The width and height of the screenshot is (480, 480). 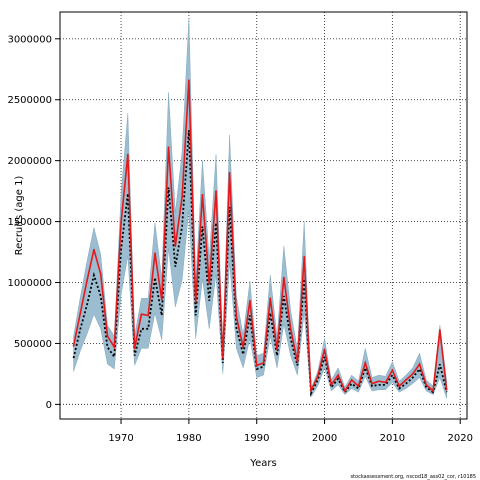 What do you see at coordinates (29, 222) in the screenshot?
I see `y-tick-label: 1500000` at bounding box center [29, 222].